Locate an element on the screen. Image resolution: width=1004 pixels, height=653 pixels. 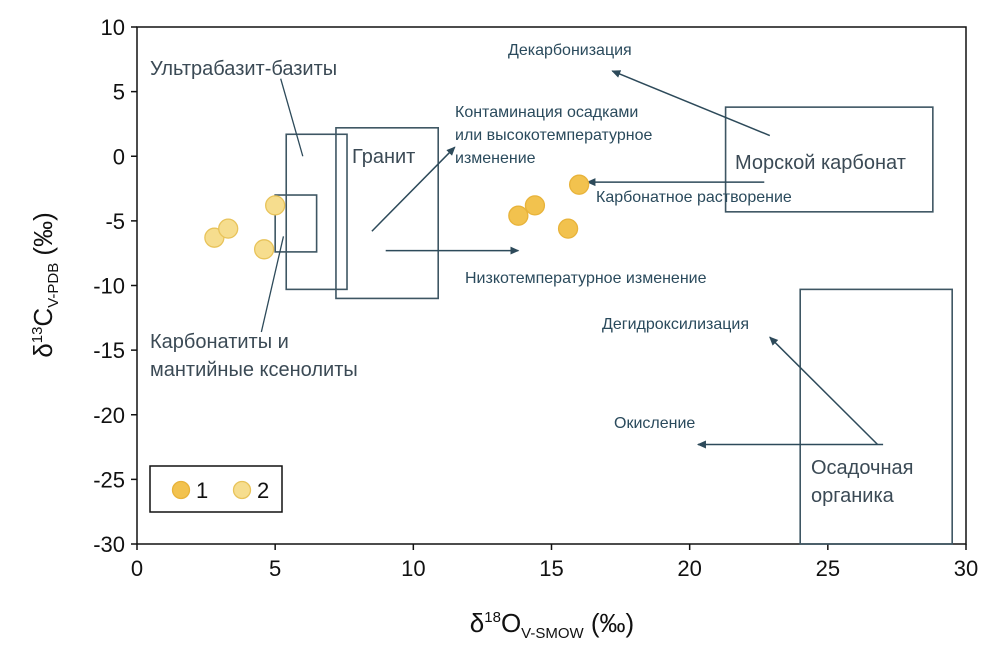
label-carbonatite-line2: мантийные ксенолиты is located at coordinates (254, 370).